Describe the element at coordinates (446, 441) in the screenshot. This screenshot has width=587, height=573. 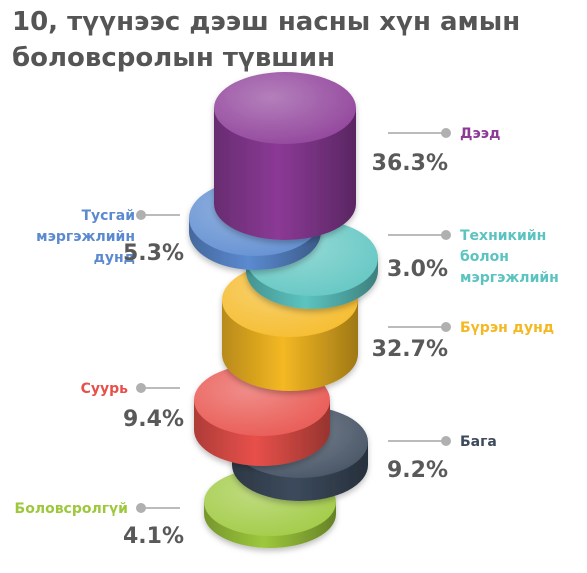
I see `series-6-marker-dot` at that location.